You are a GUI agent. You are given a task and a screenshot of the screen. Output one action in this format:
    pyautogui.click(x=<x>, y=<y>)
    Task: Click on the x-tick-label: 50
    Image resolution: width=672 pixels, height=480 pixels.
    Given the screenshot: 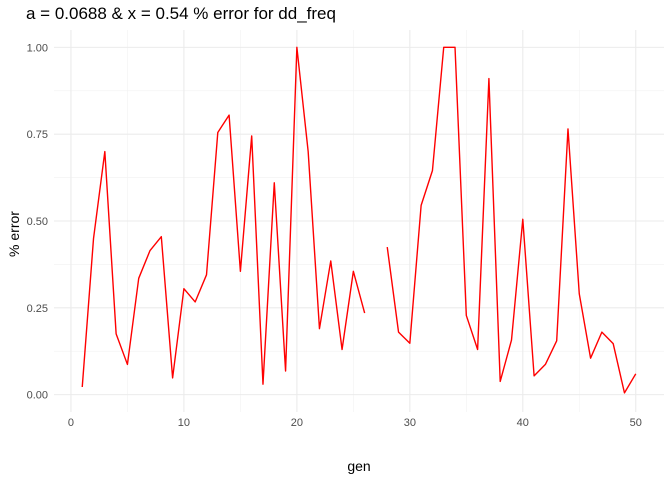 What is the action you would take?
    pyautogui.click(x=636, y=423)
    